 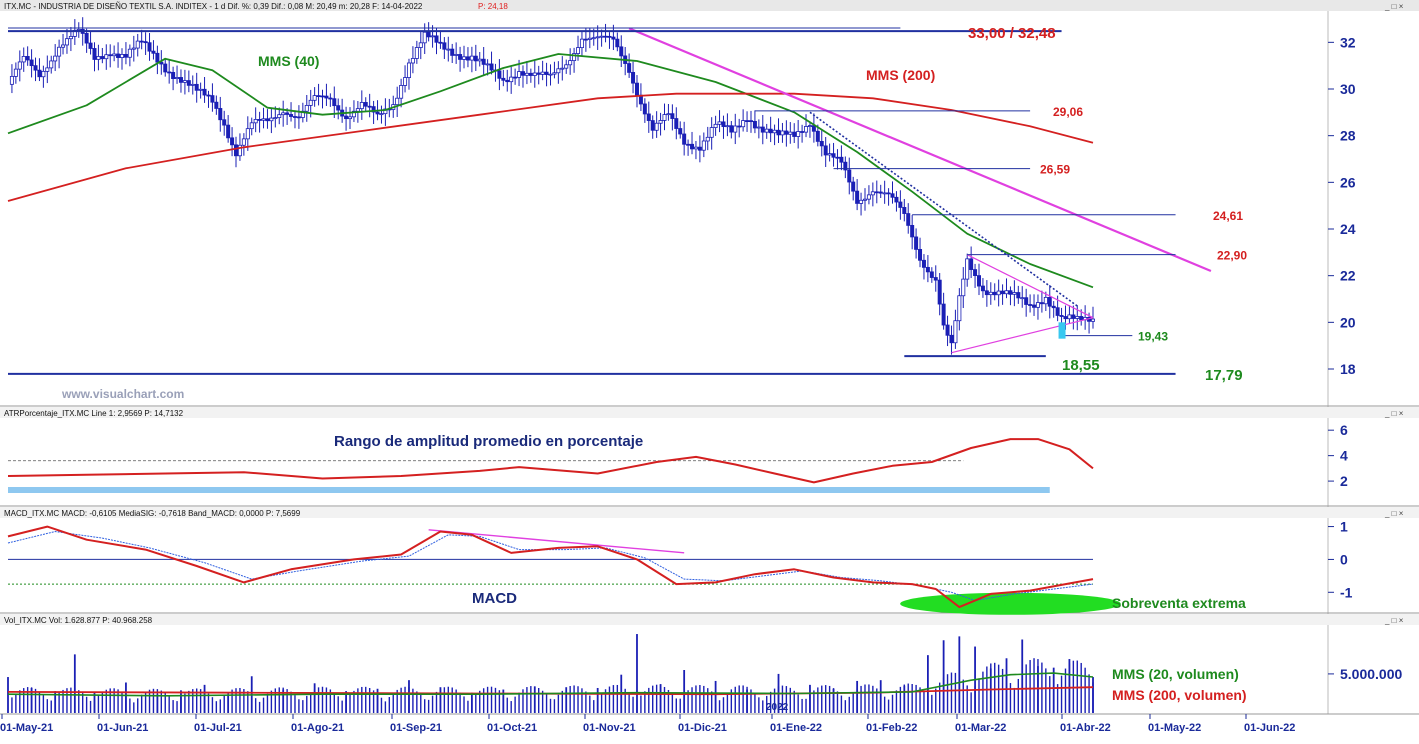 I want to click on price-window-controls: _ □ ×, so click(x=1394, y=6).